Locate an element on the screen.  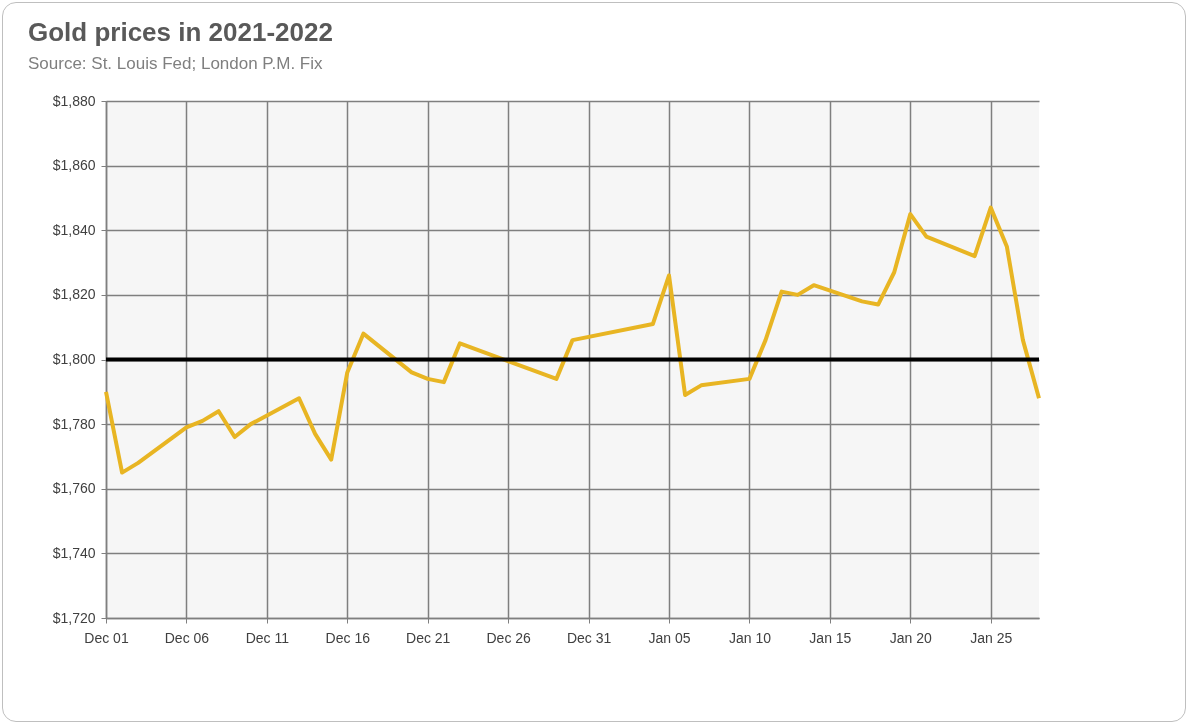
y-tick-label: $1,780 is located at coordinates (74, 423).